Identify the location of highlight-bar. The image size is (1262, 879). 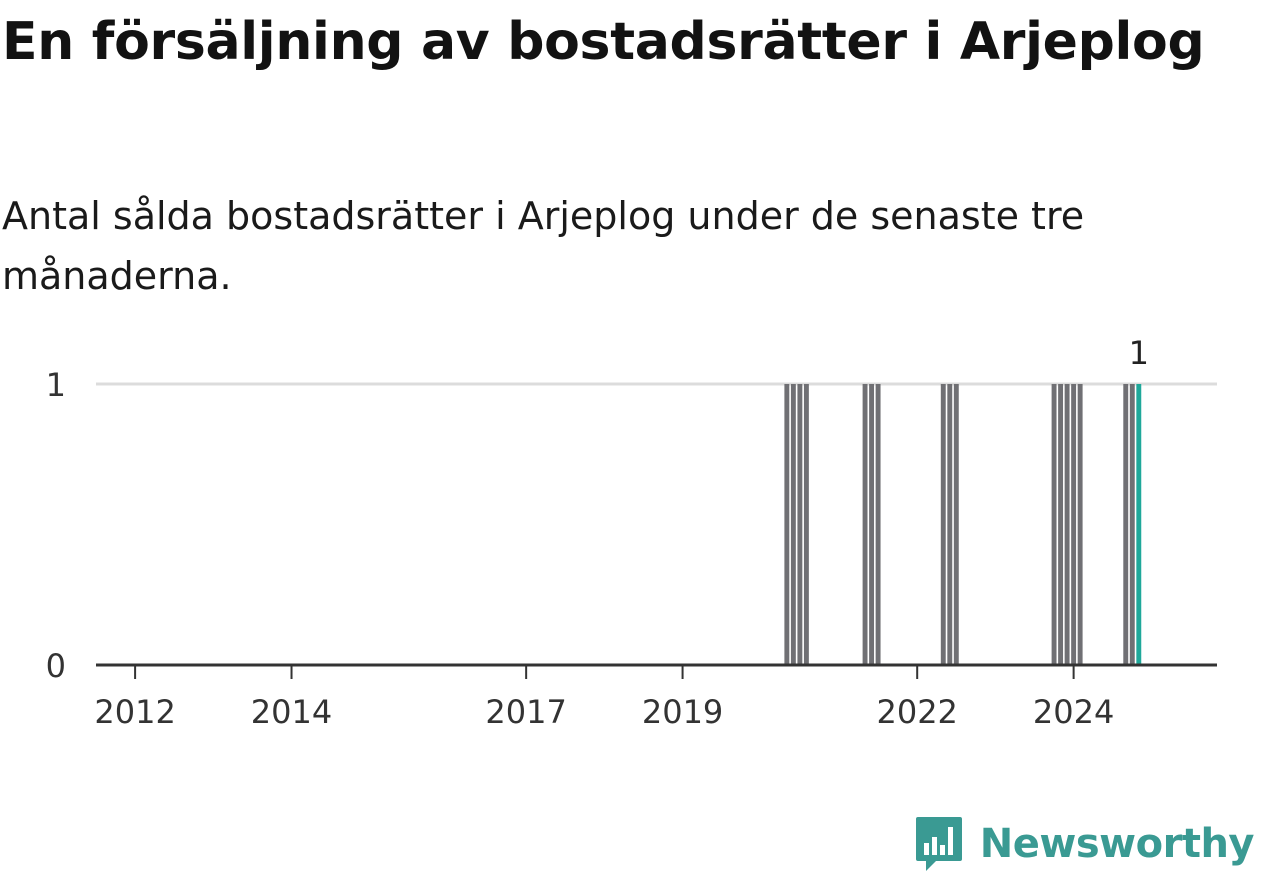
(1139, 524).